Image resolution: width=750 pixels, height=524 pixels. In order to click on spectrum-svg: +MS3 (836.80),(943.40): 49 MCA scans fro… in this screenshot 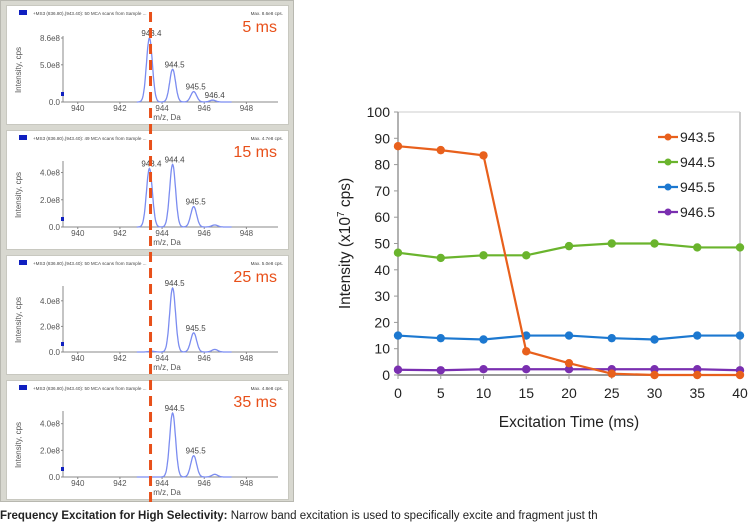, I will do `click(148, 191)`.